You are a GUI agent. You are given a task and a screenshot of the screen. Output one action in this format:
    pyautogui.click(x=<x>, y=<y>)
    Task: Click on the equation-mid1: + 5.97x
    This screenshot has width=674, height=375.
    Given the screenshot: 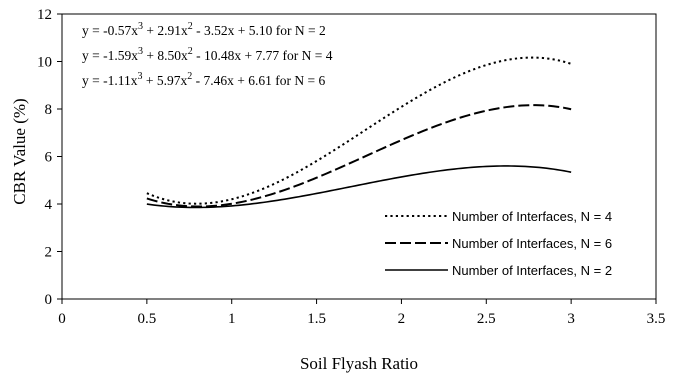 What is the action you would take?
    pyautogui.click(x=164, y=80)
    